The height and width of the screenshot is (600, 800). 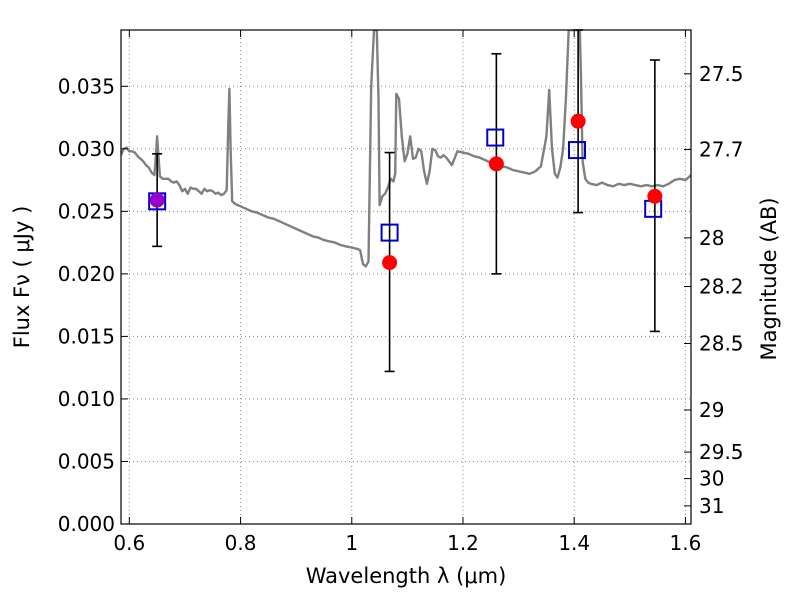 What do you see at coordinates (86, 274) in the screenshot?
I see `y-tick-label: 0.020` at bounding box center [86, 274].